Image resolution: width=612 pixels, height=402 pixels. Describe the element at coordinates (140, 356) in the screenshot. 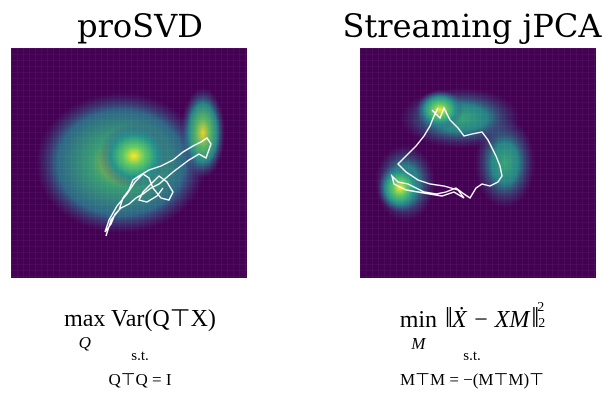

I see `prosvd-st-label: s.t.` at that location.